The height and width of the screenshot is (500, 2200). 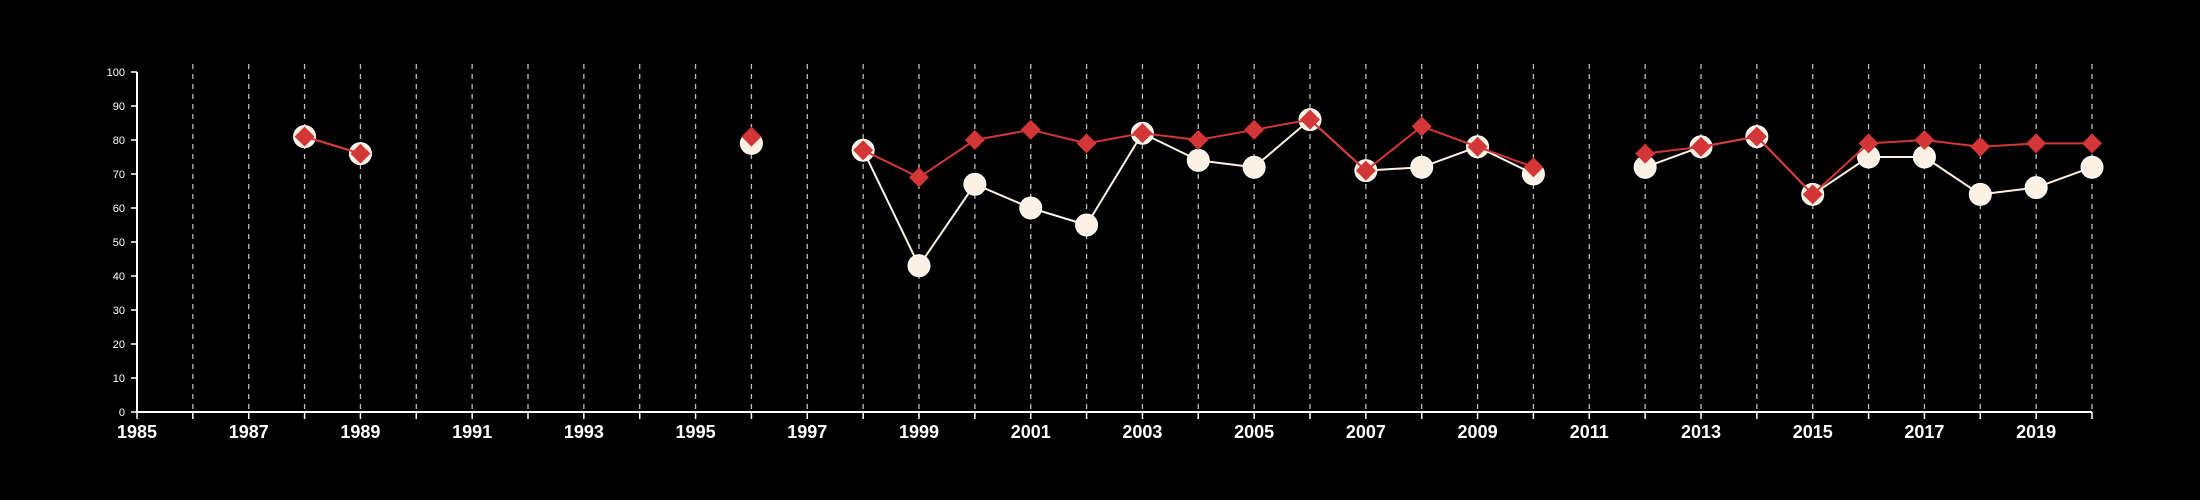 What do you see at coordinates (1729, 141) in the screenshot?
I see `series-diamond-segment-2013` at bounding box center [1729, 141].